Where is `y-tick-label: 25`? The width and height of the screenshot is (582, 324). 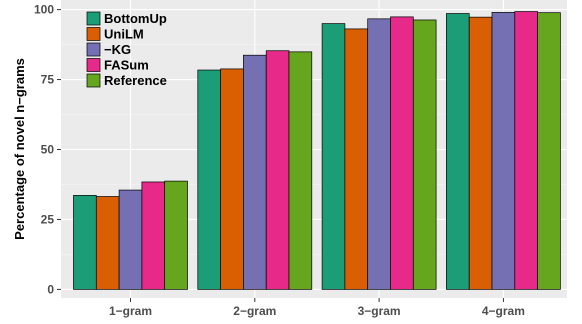
y-tick-label: 25 is located at coordinates (48, 219).